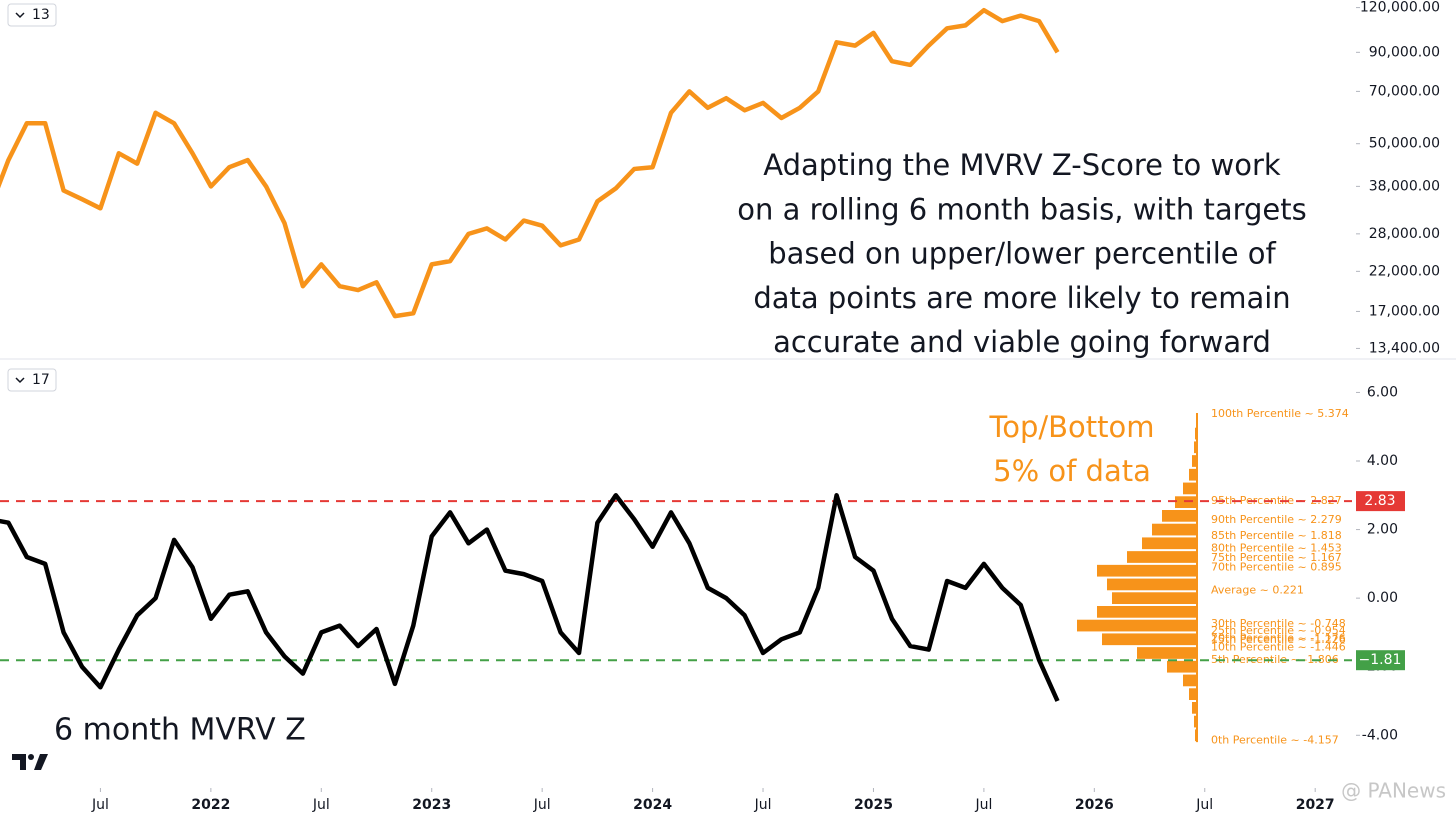 The height and width of the screenshot is (818, 1456). I want to click on percentile-label: 75th Percentile ~ 1.167, so click(1276, 557).